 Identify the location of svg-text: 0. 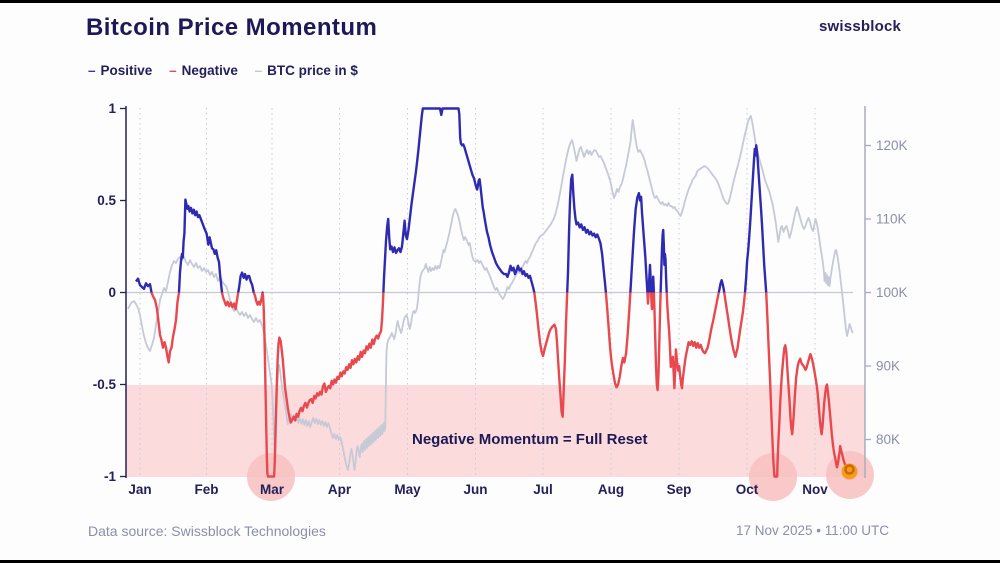
(112, 292).